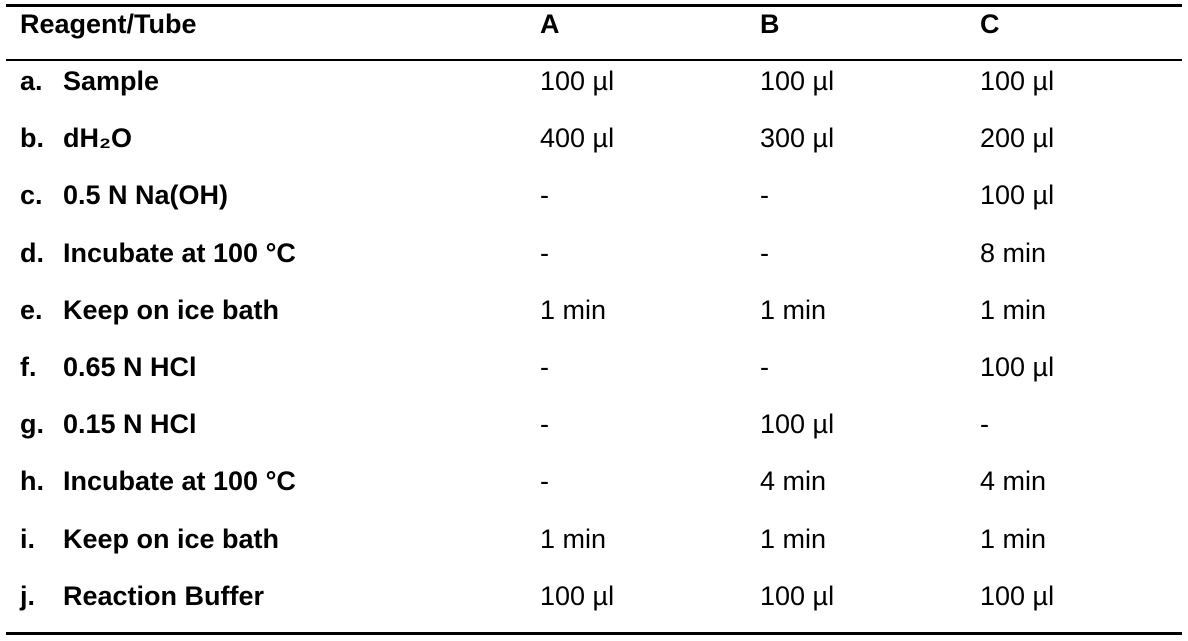 This screenshot has width=1188, height=641. Describe the element at coordinates (31, 309) in the screenshot. I see `step-letter: e.` at that location.